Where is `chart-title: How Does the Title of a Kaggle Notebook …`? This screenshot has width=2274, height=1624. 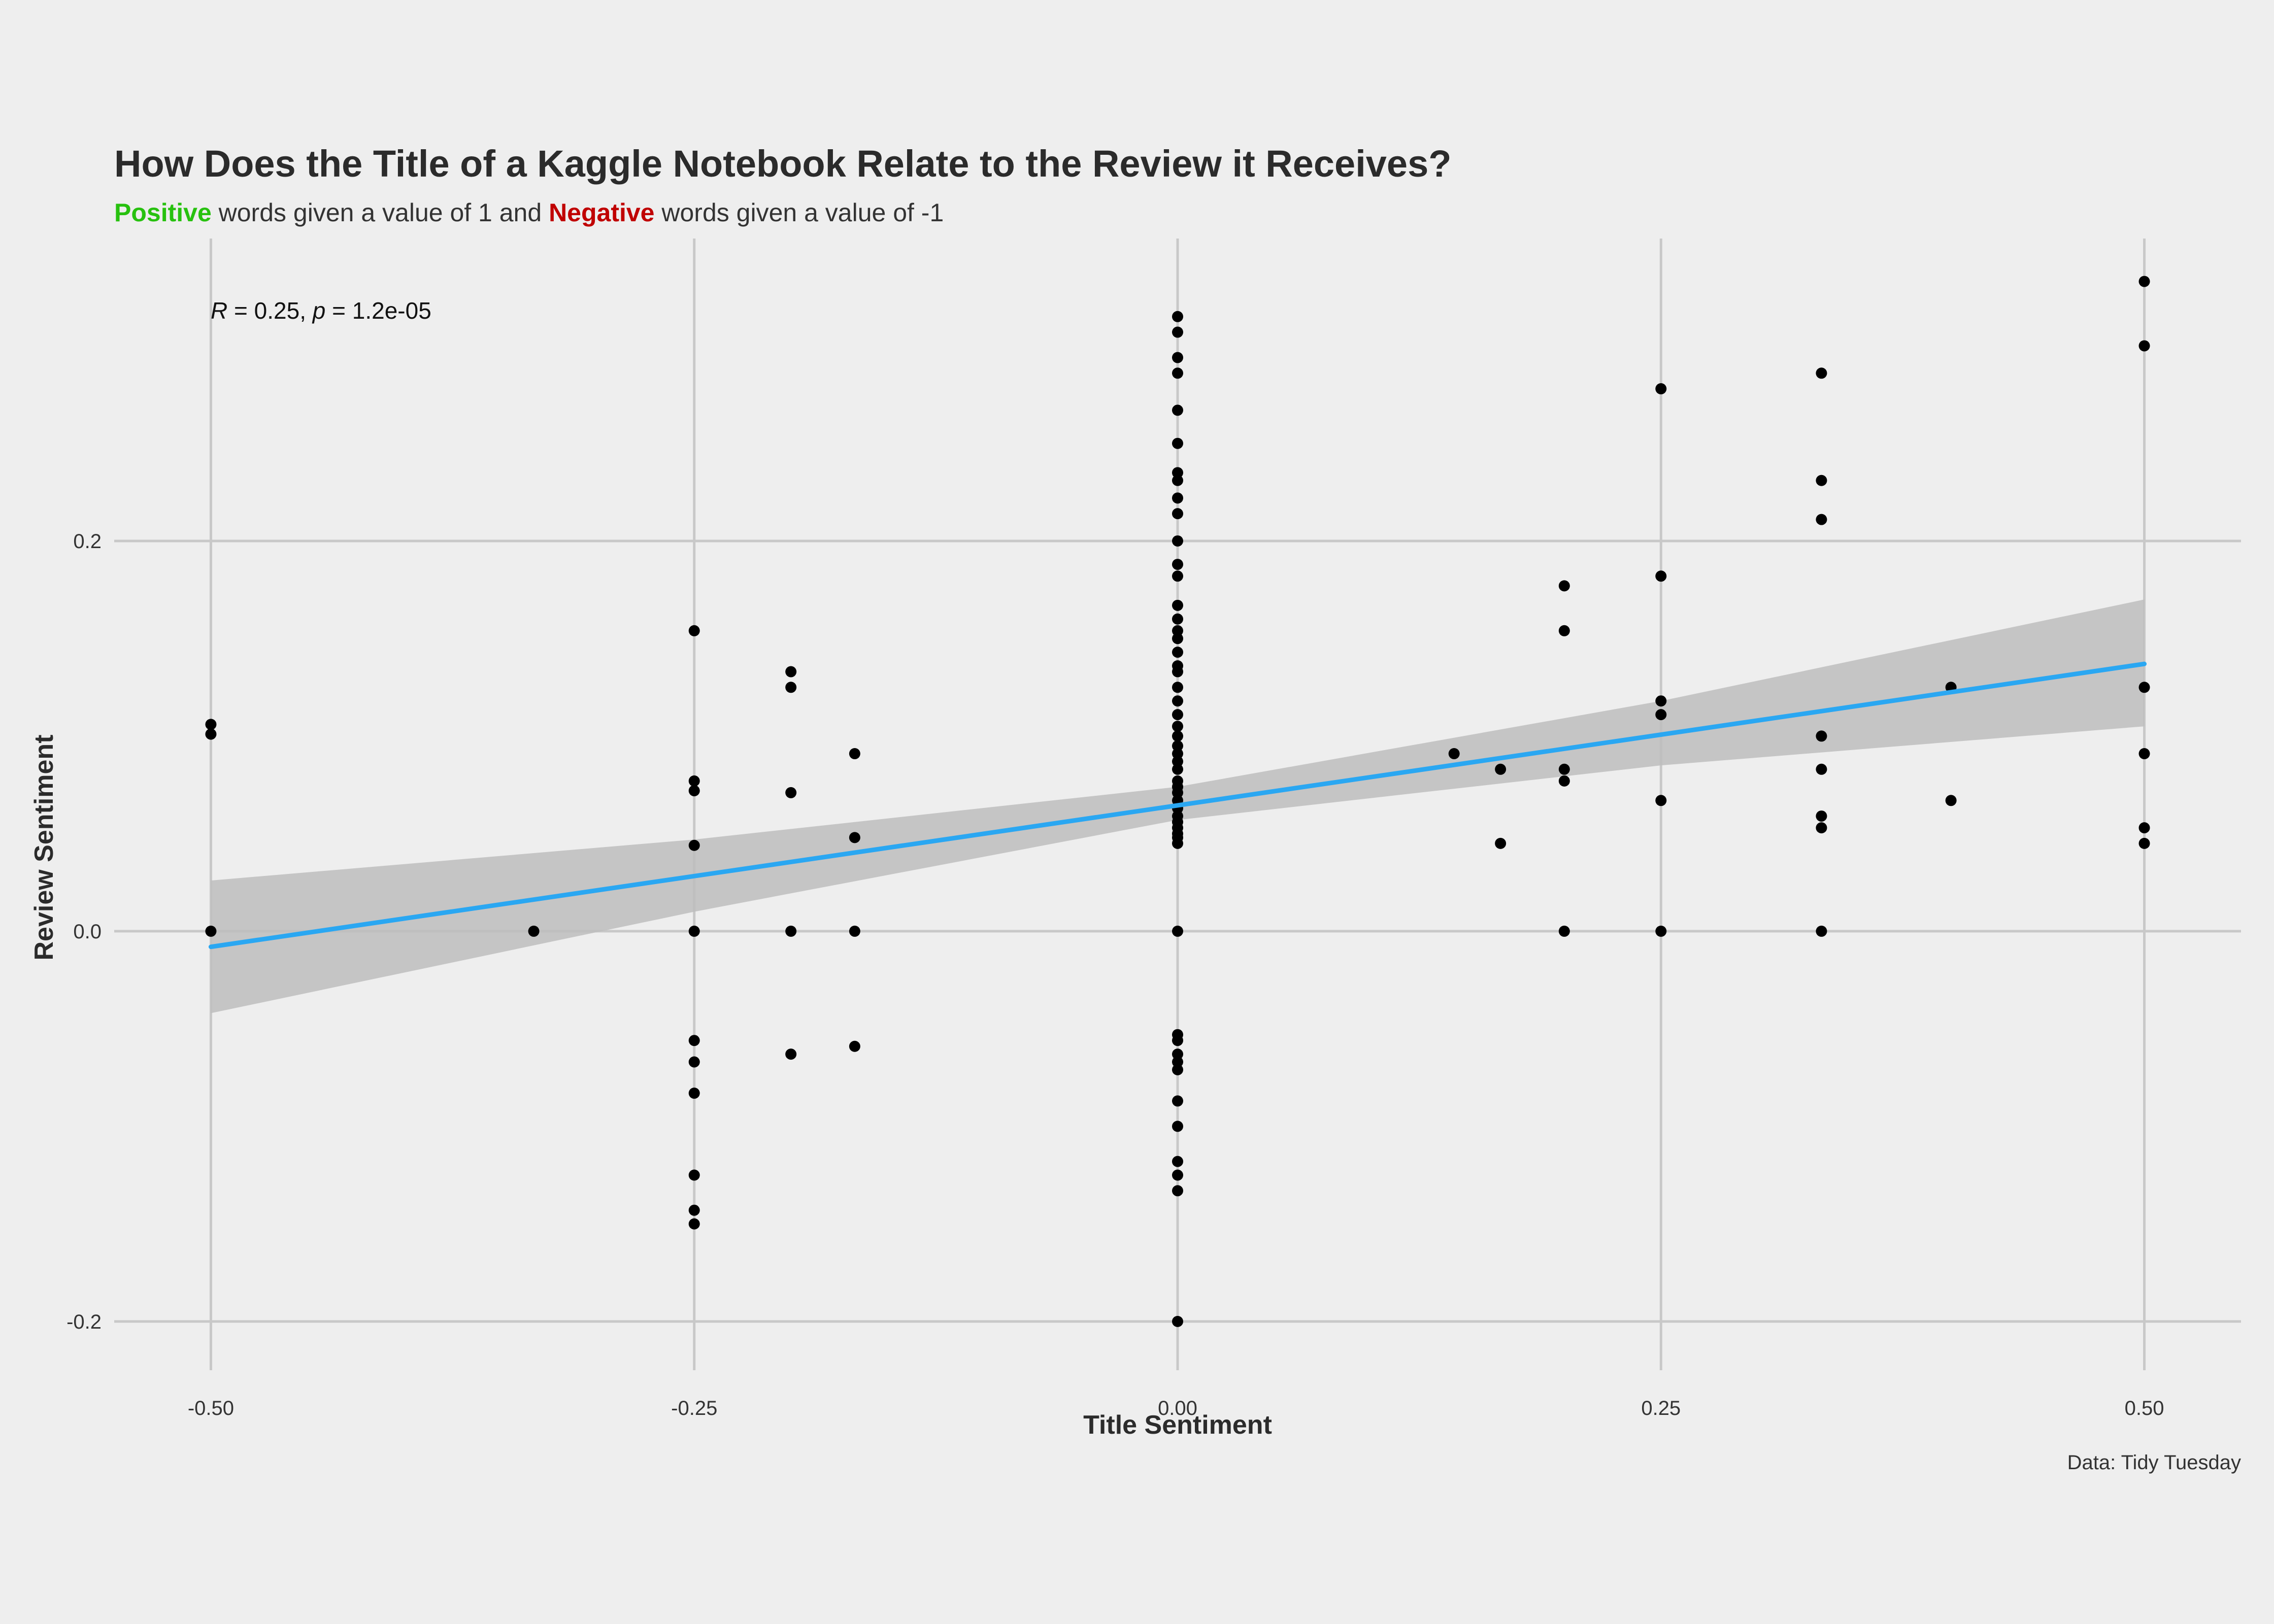
chart-title: How Does the Title of a Kaggle Notebook … is located at coordinates (783, 164).